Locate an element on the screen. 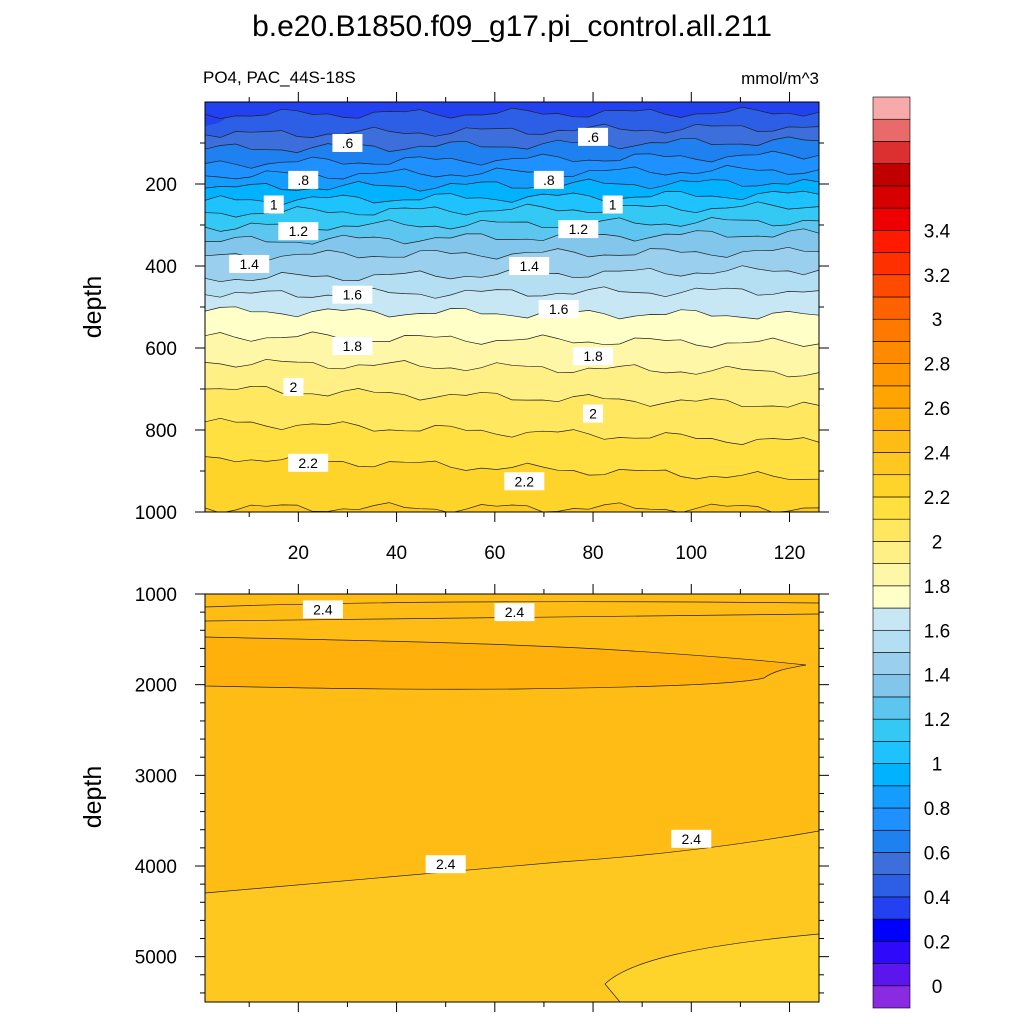  upper-y-tick-label: 600 is located at coordinates (161, 349).